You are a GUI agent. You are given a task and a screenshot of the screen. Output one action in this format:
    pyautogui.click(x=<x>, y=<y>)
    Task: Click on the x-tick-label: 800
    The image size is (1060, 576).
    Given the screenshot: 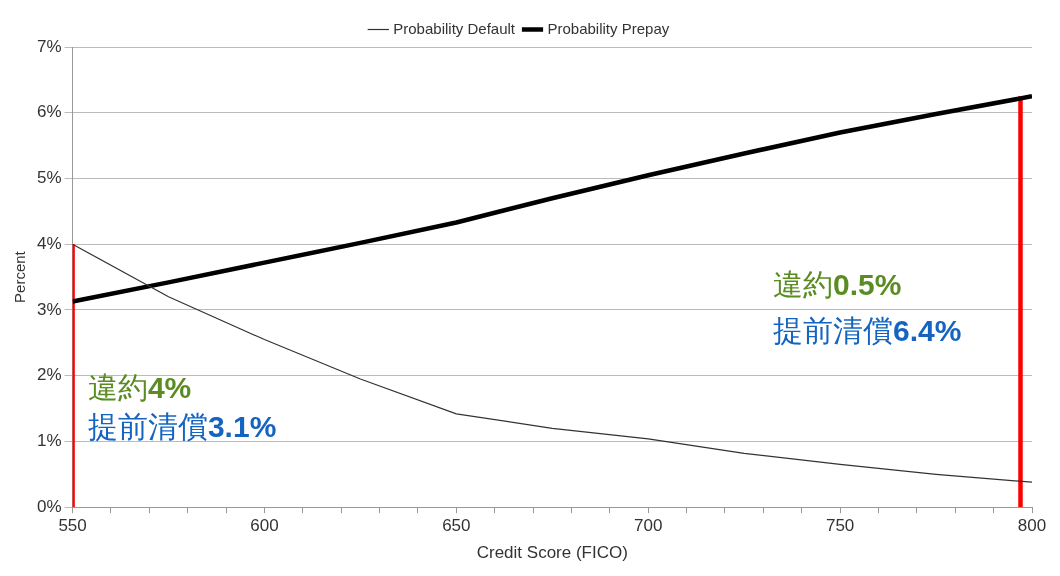 What is the action you would take?
    pyautogui.click(x=1032, y=526)
    